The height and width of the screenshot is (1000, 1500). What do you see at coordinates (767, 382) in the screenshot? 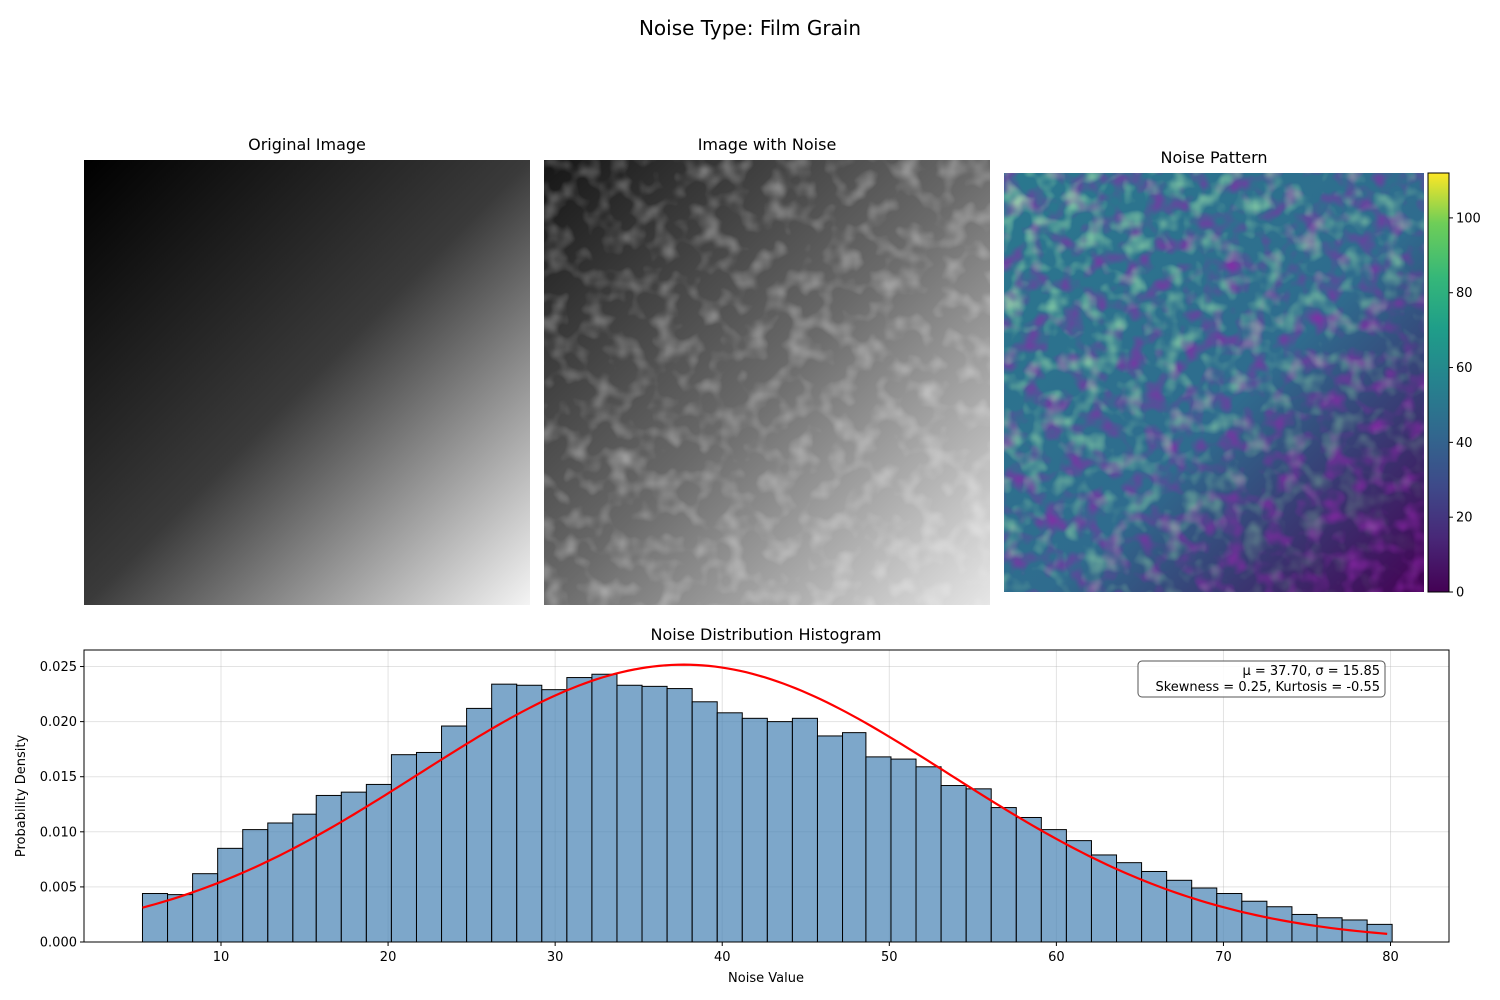
I see `noisy-image` at bounding box center [767, 382].